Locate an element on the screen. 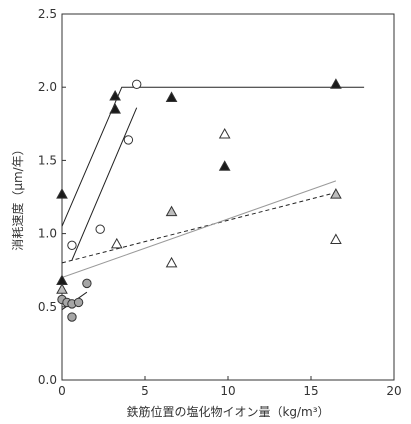  x-tick-label-2: 10 is located at coordinates (227, 391).